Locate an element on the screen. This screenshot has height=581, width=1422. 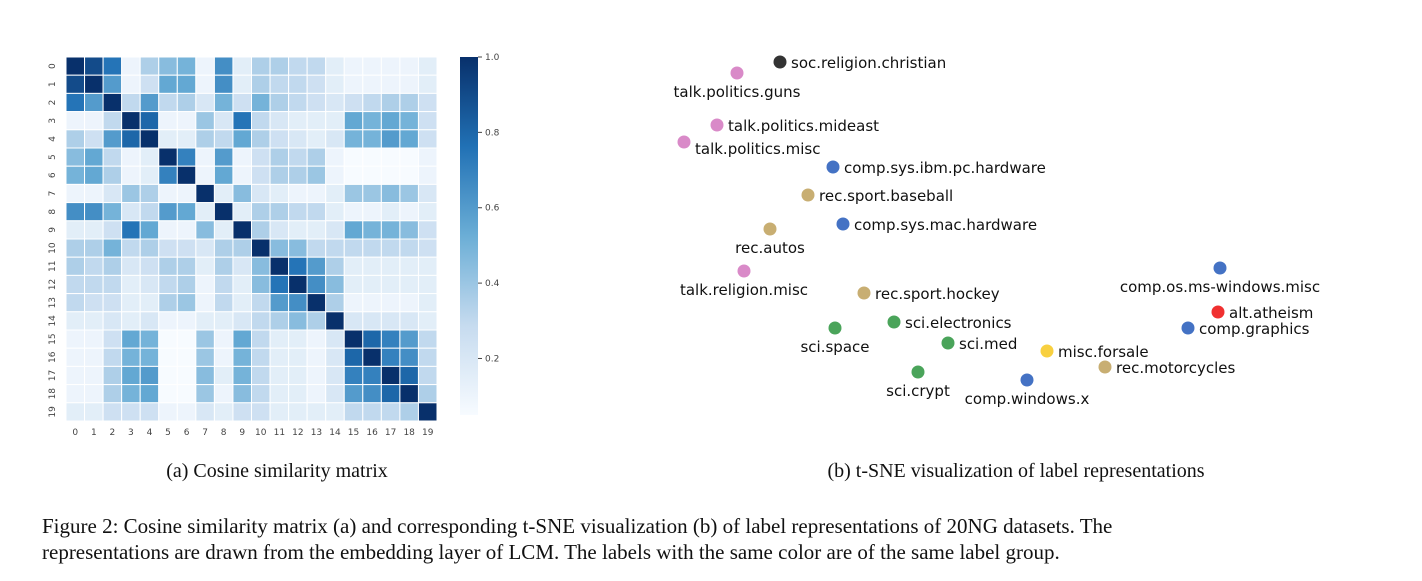
y-tick-label: 8 is located at coordinates (53, 212).